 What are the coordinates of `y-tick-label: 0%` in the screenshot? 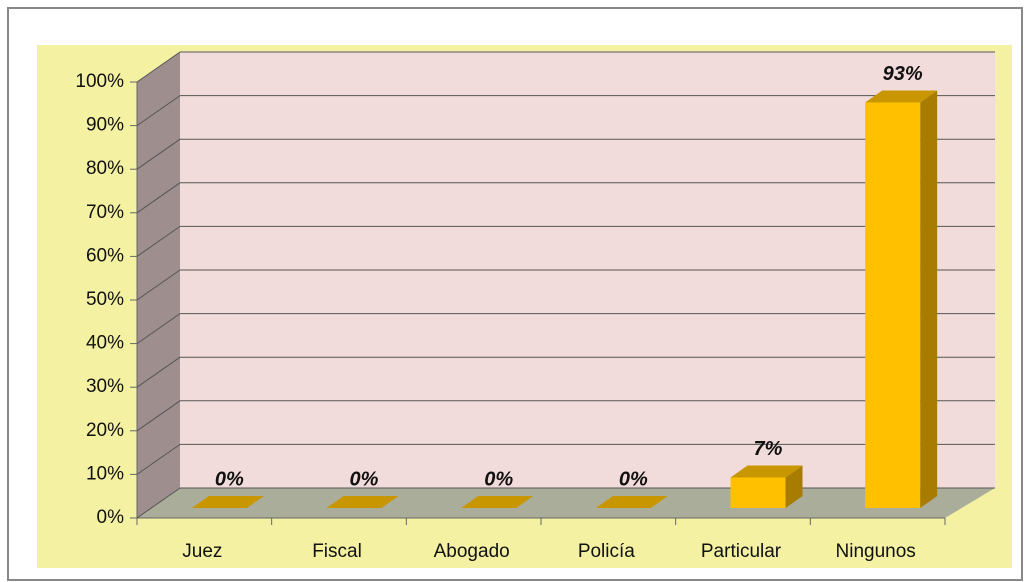 It's located at (111, 517).